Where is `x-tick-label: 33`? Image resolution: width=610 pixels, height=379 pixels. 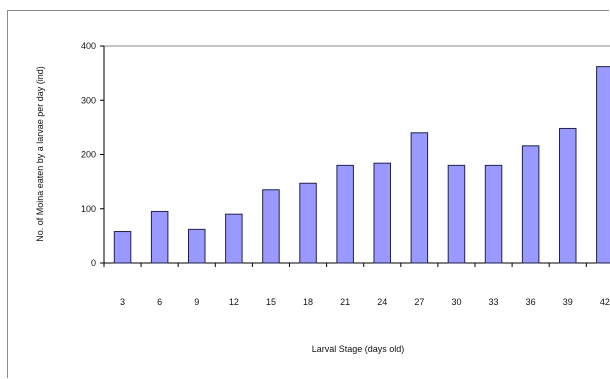
x-tick-label: 33 is located at coordinates (494, 302).